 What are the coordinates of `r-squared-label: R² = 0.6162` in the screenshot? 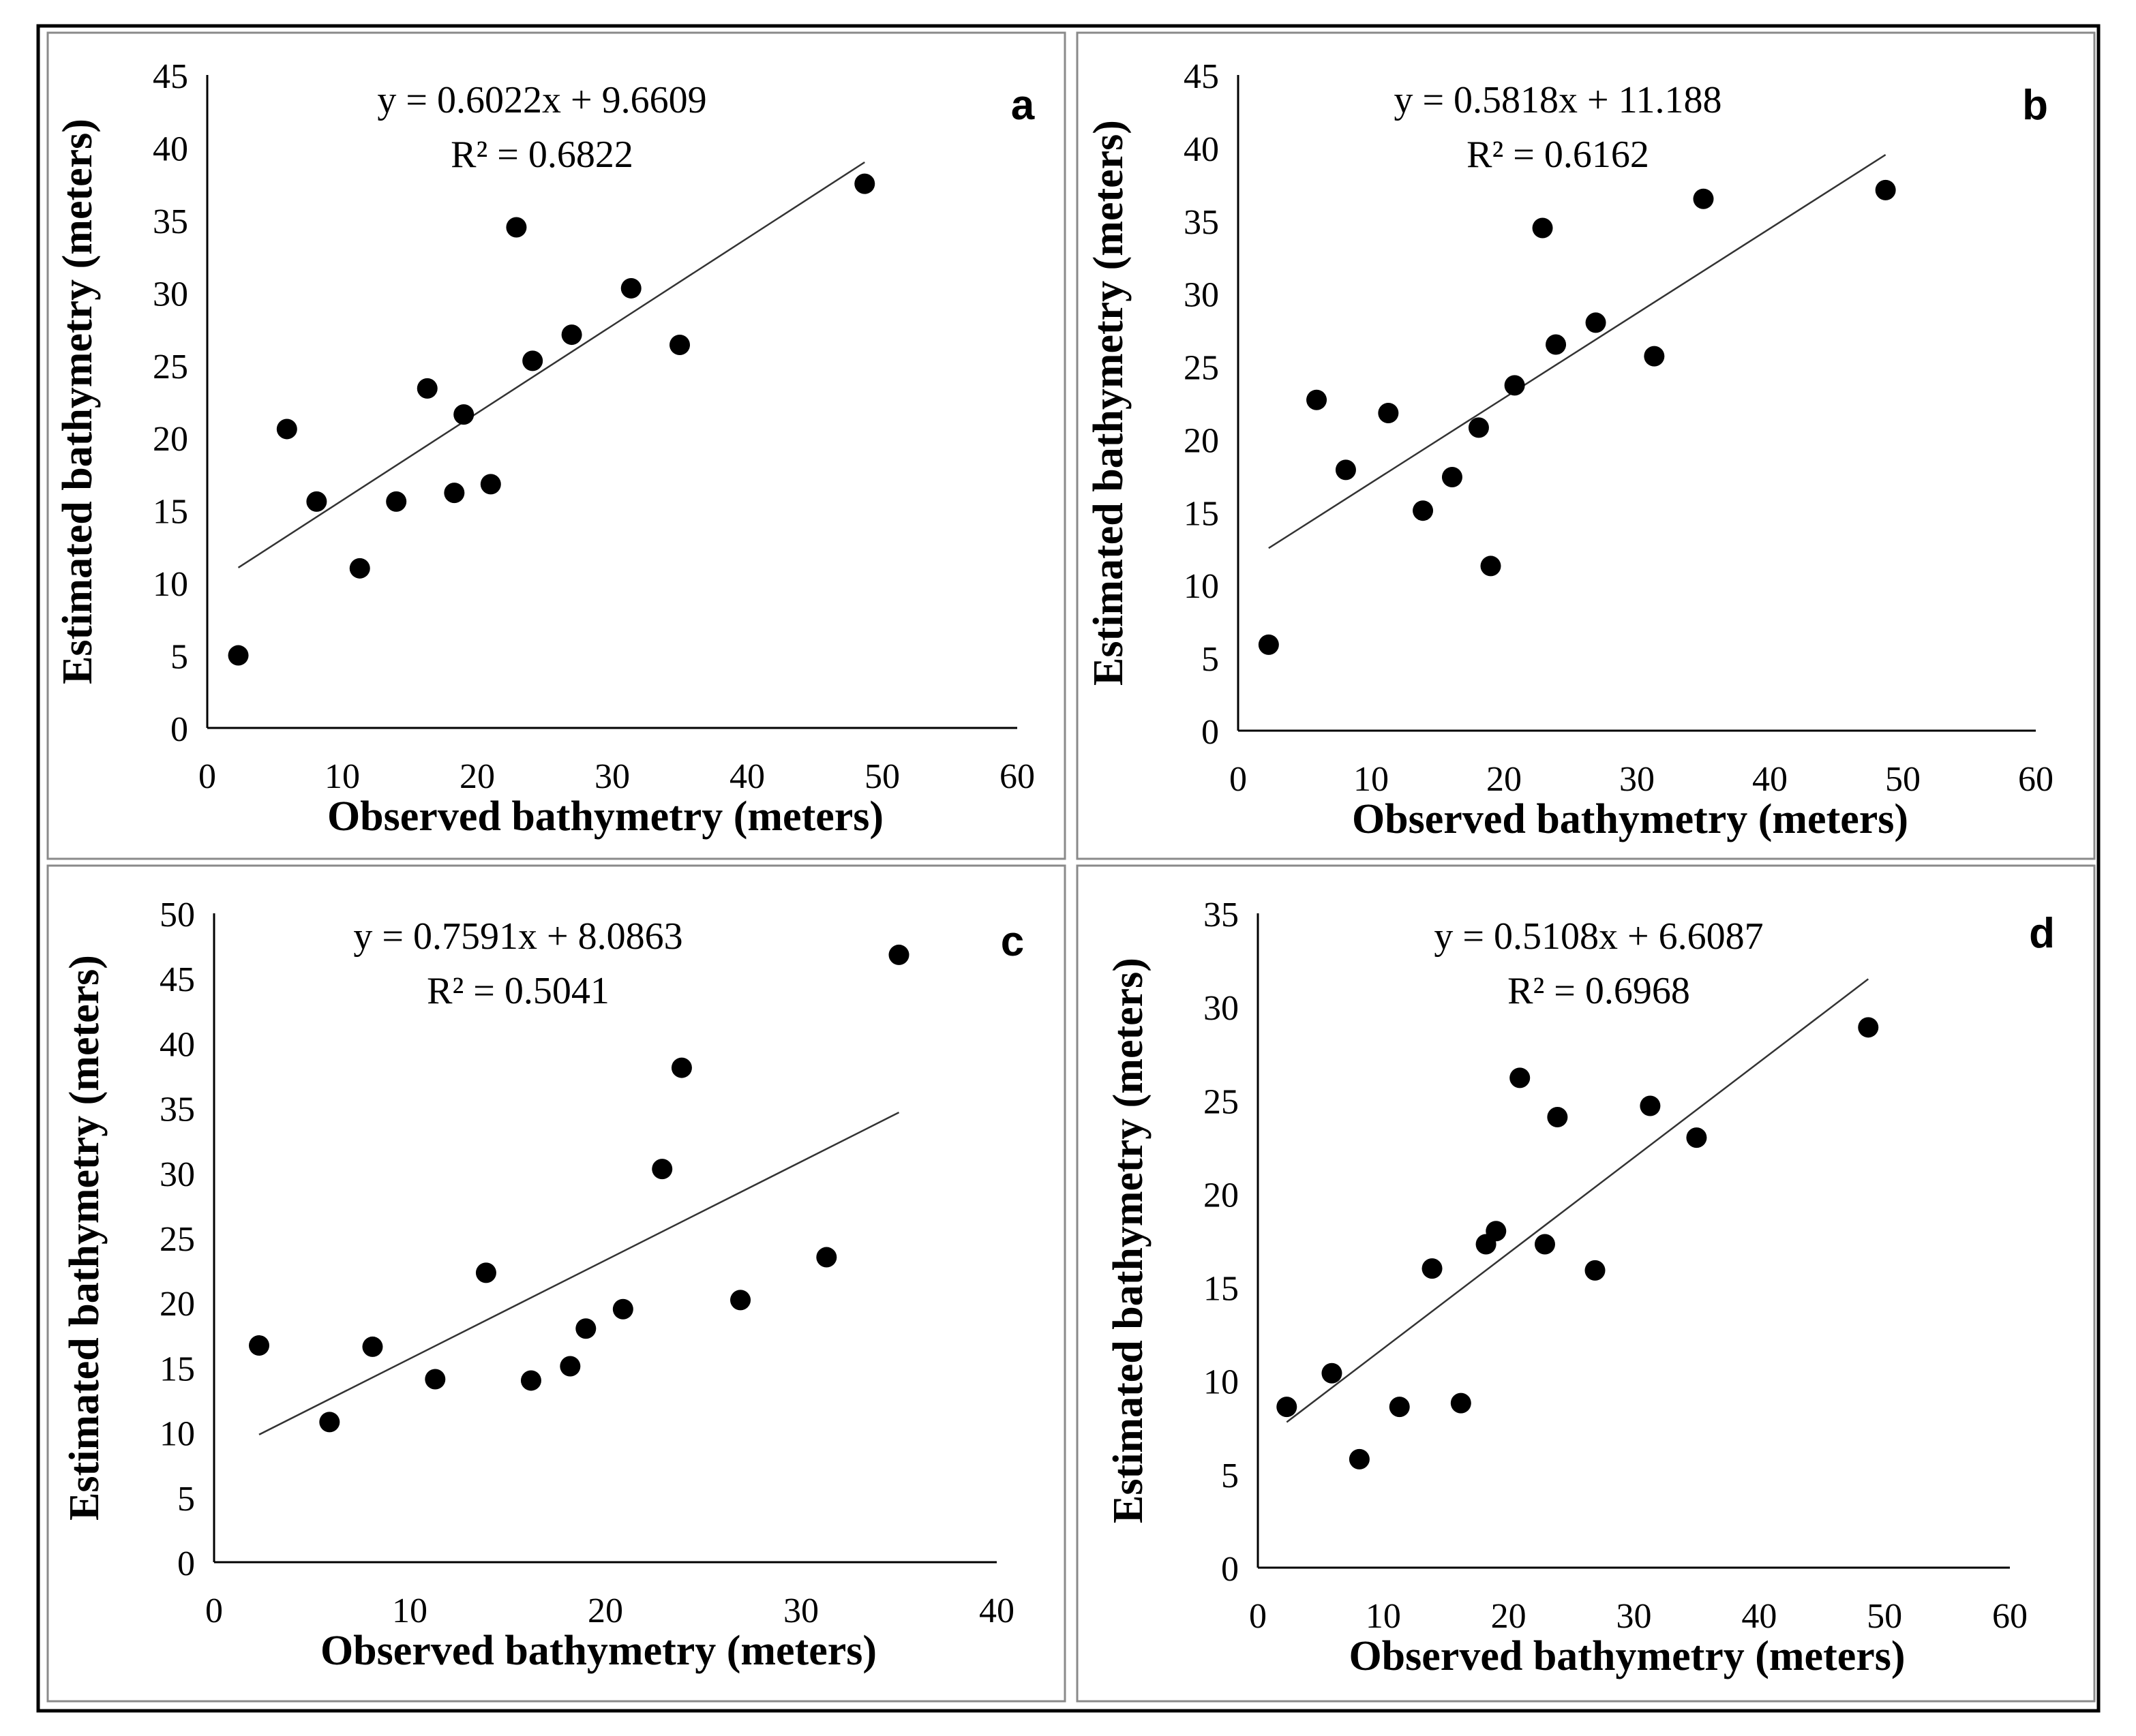 It's located at (1557, 155).